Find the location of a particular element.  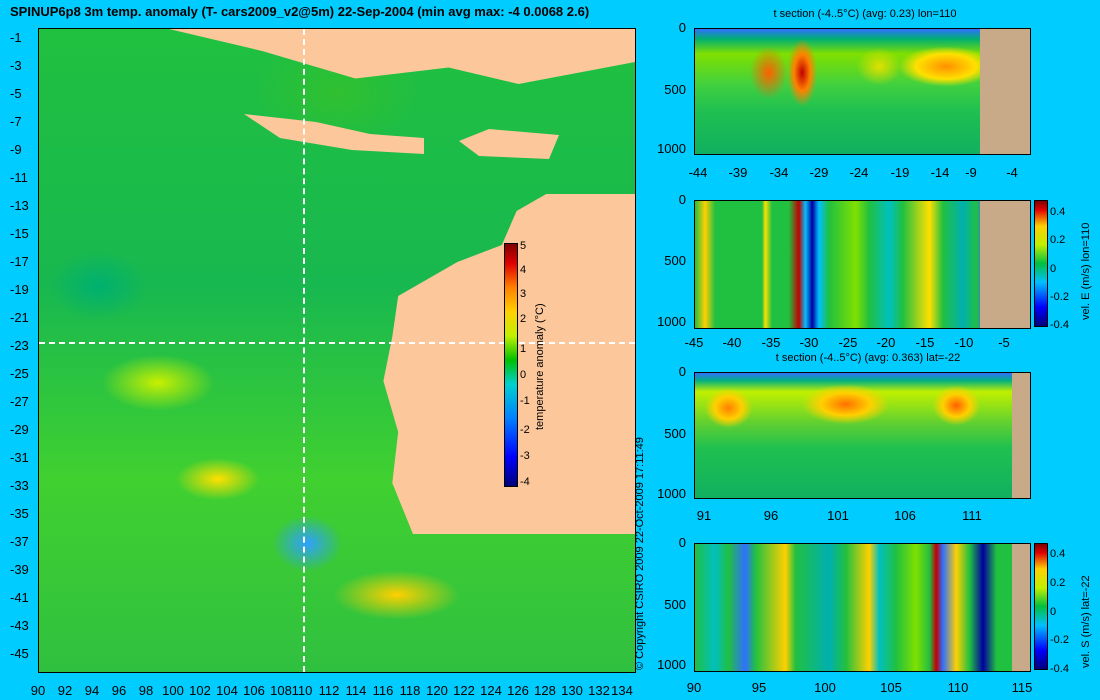

x-tick: 100 is located at coordinates (825, 687).